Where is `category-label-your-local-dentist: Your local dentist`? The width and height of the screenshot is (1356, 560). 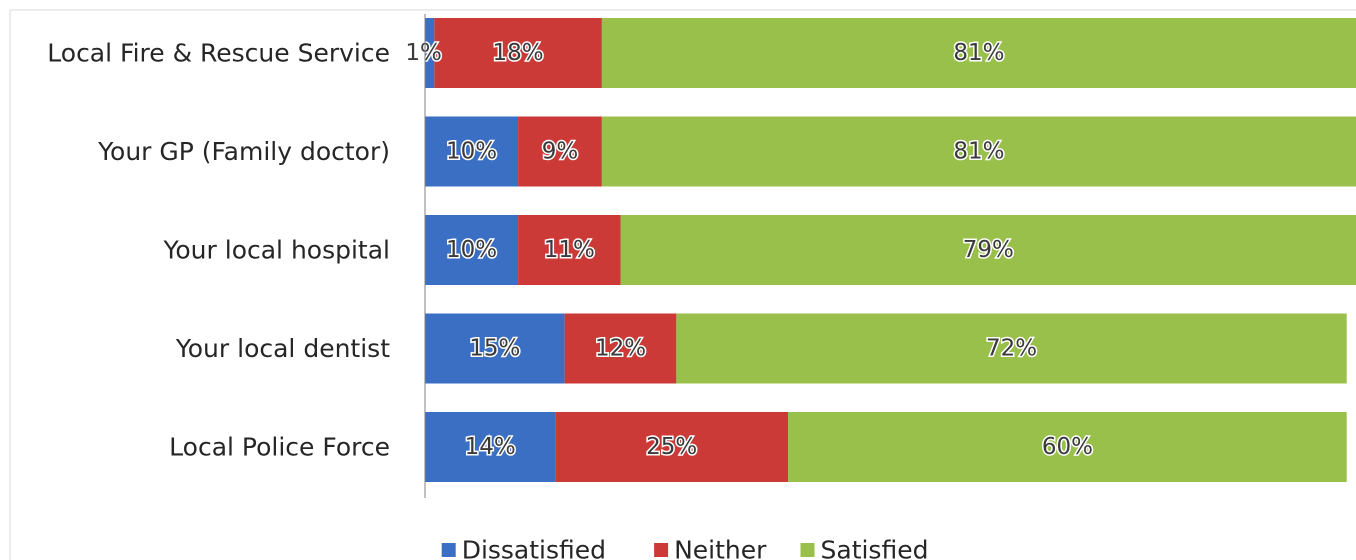 category-label-your-local-dentist: Your local dentist is located at coordinates (282, 348).